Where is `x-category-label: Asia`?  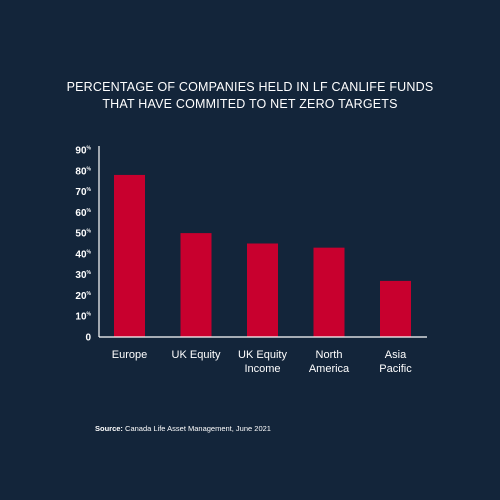 x-category-label: Asia is located at coordinates (396, 355).